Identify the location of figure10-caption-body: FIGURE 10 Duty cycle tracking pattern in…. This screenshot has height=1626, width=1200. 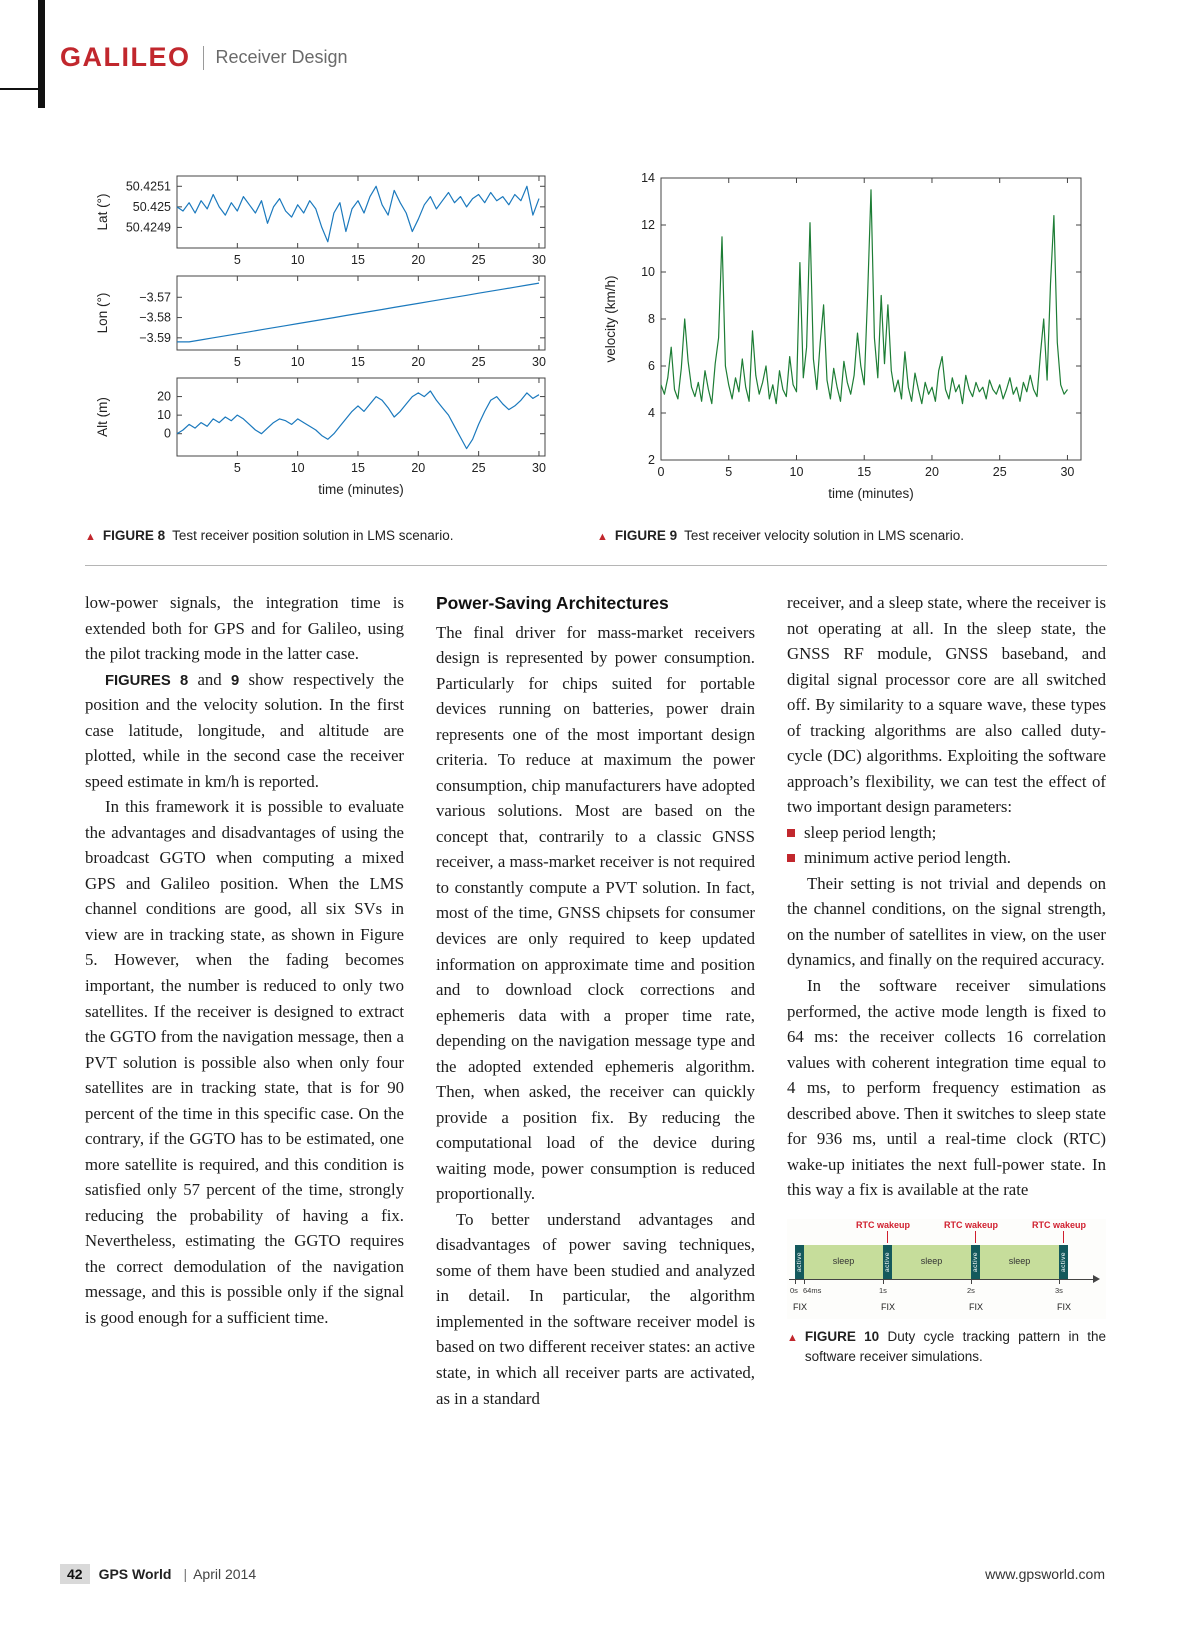
(955, 1347).